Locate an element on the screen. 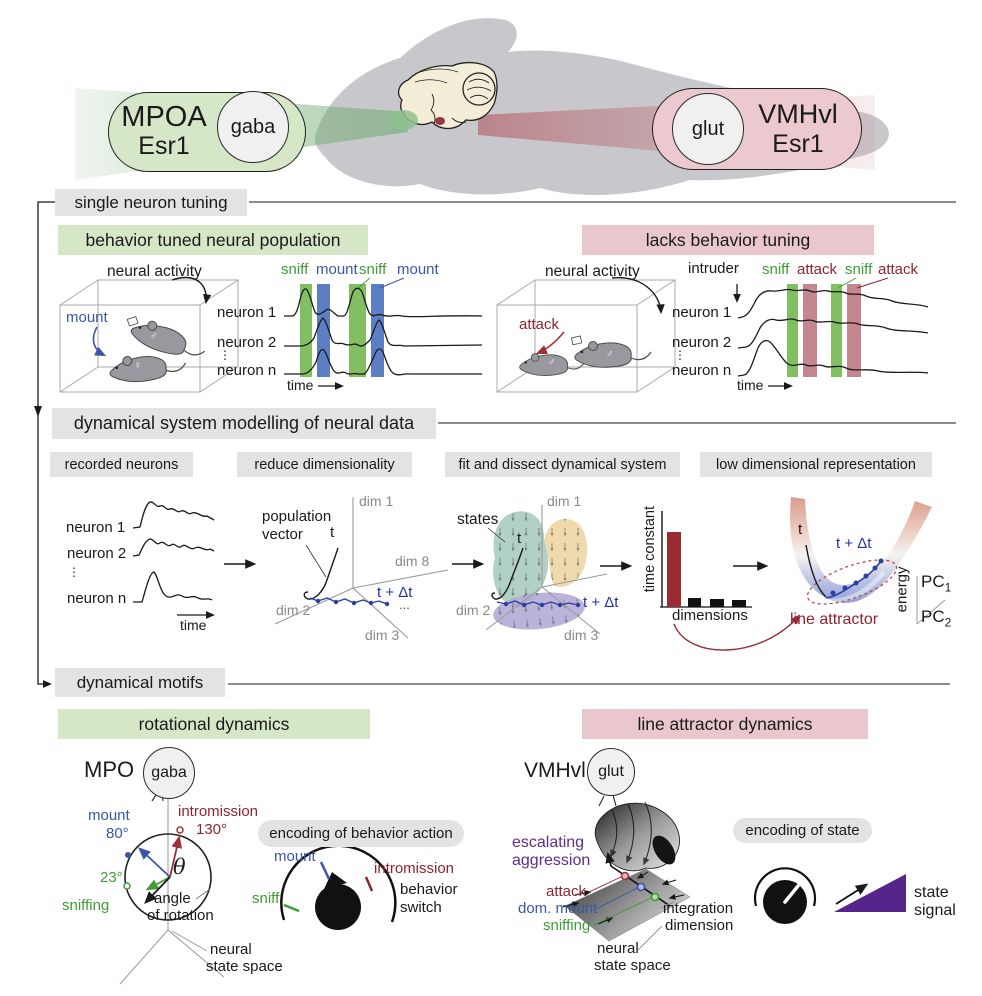  gaba-small-label: gaba is located at coordinates (169, 773).